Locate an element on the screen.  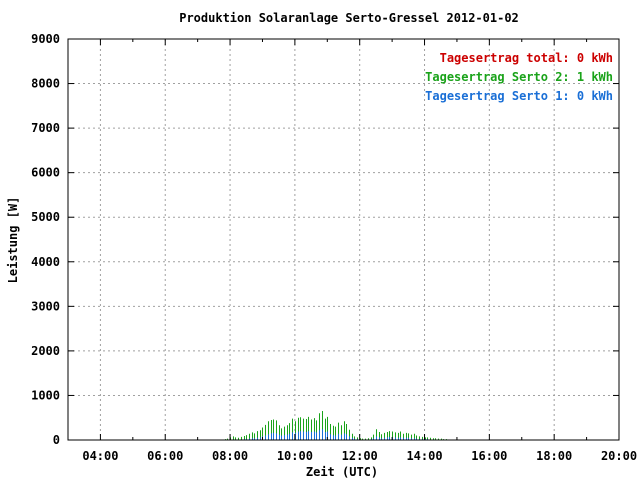
legend-entry: Tagesertrag total: 0 kWh is located at coordinates (526, 58).